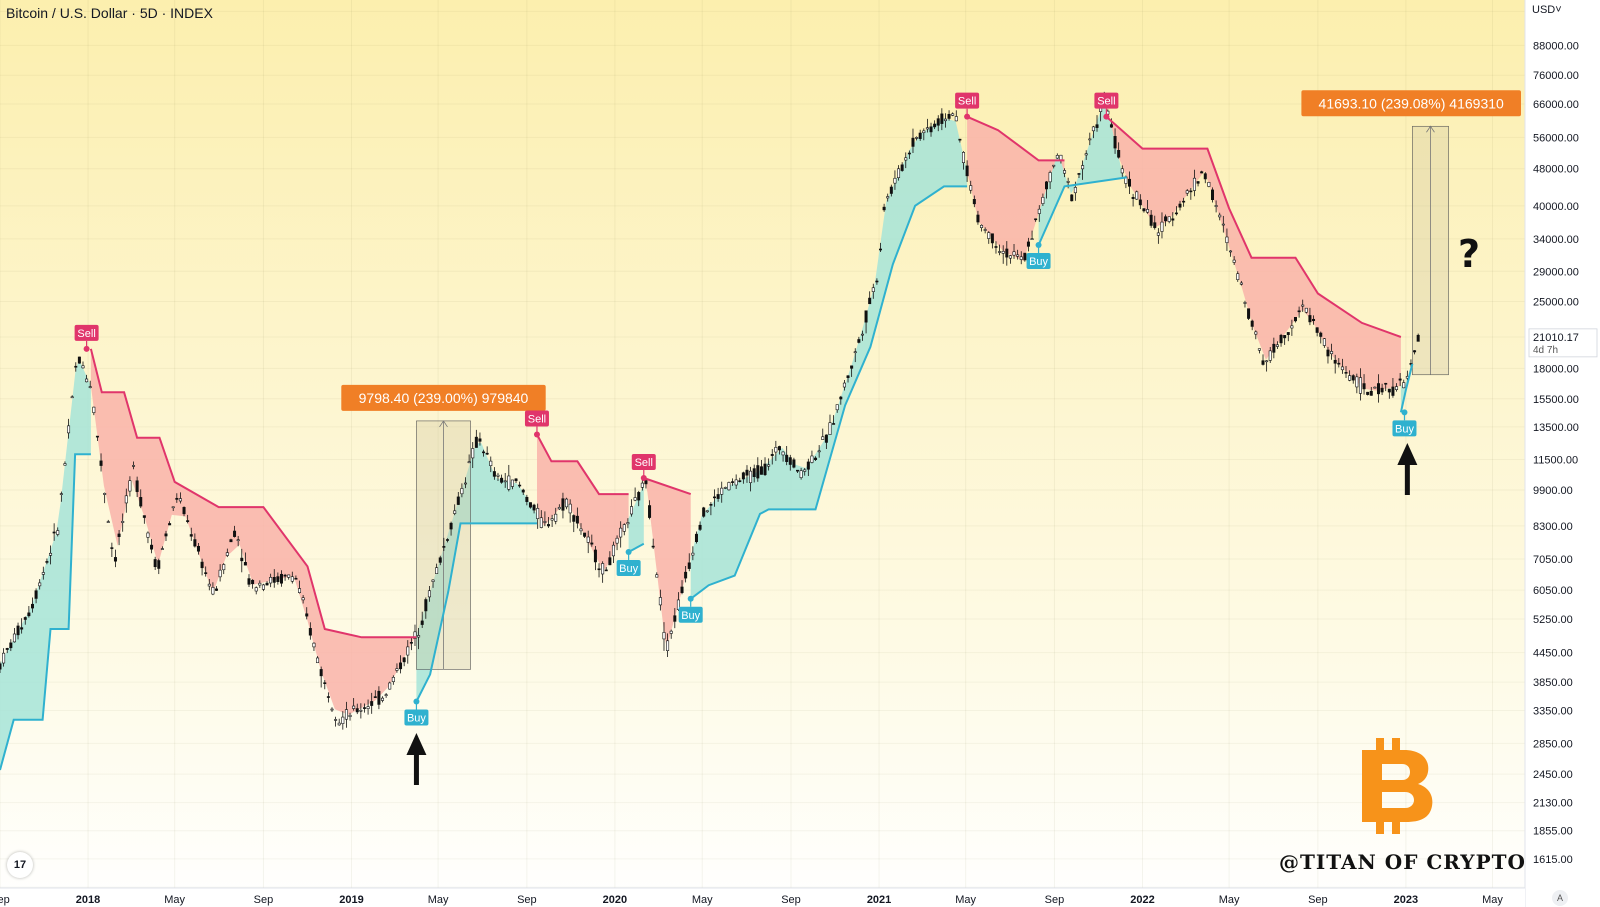 The width and height of the screenshot is (1600, 907). What do you see at coordinates (1553, 683) in the screenshot?
I see `price-tick-label: 3850.00` at bounding box center [1553, 683].